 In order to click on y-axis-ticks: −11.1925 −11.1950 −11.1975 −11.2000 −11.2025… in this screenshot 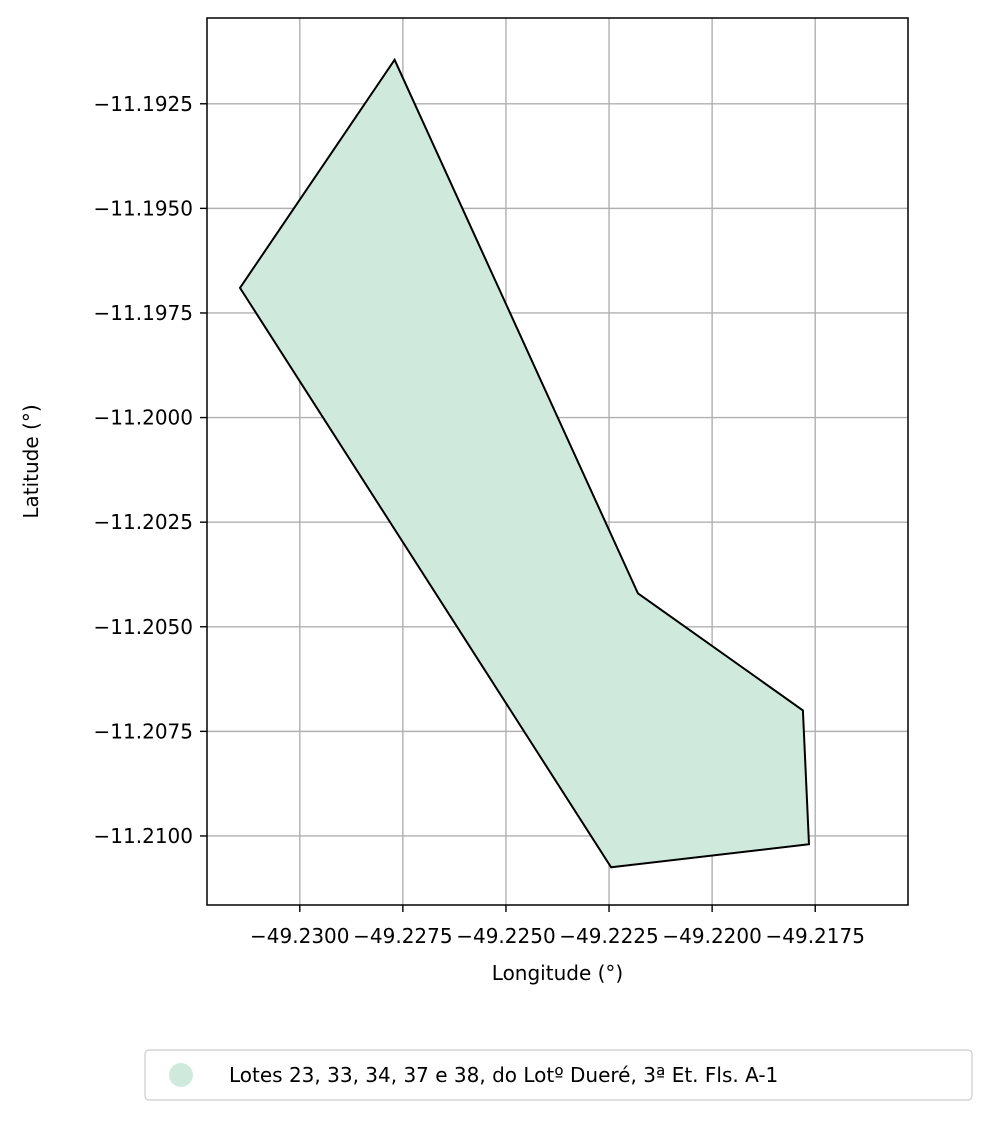, I will do `click(150, 470)`.